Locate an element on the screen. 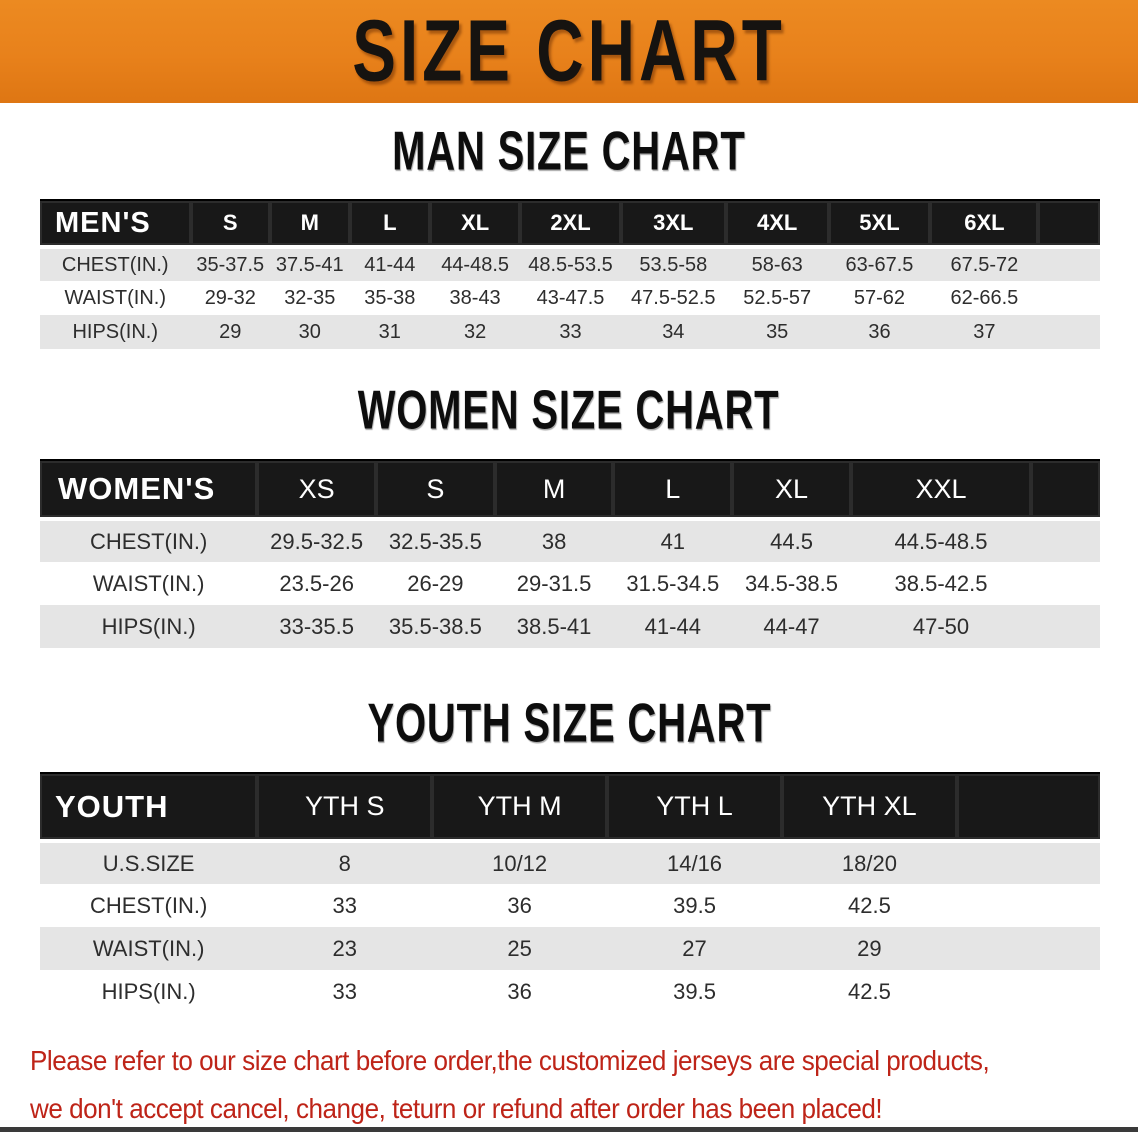 This screenshot has width=1138, height=1133. cell: 39.5 is located at coordinates (694, 905).